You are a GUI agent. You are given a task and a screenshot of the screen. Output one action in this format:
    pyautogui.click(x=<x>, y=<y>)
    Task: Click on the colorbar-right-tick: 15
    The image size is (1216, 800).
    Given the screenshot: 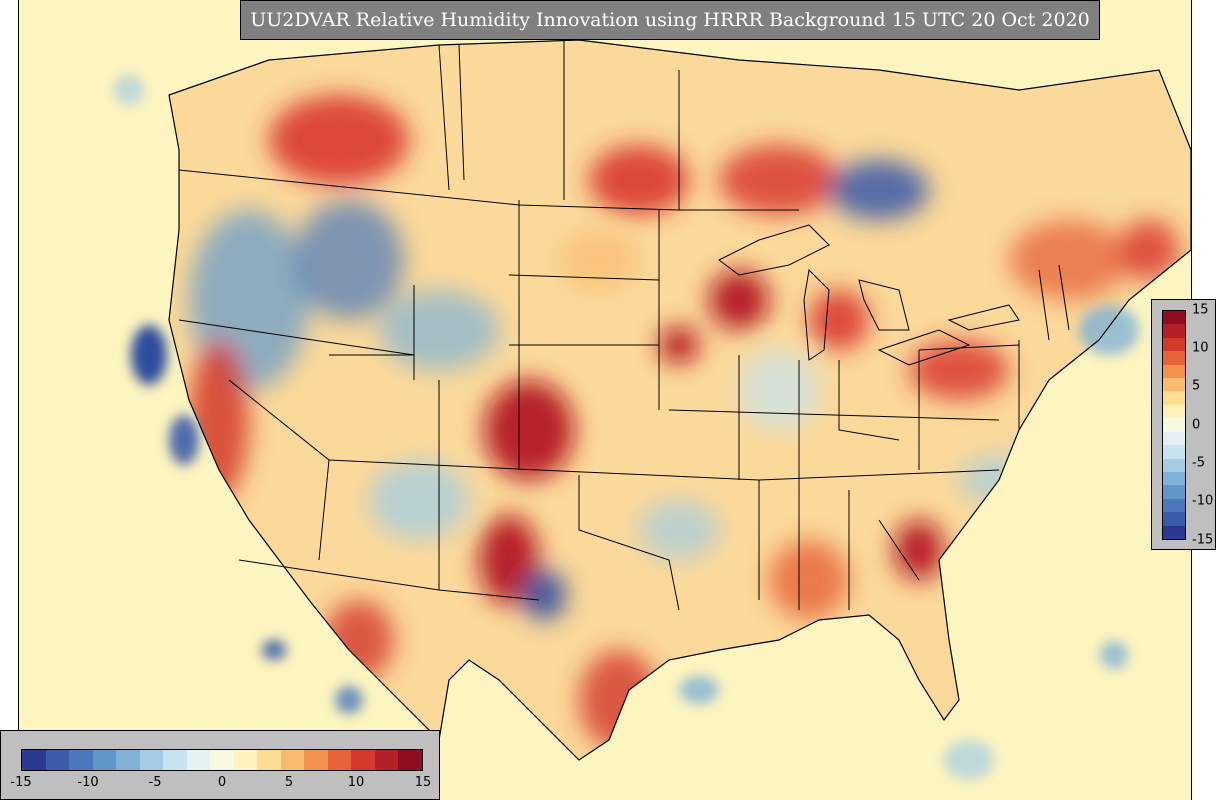 What is the action you would take?
    pyautogui.click(x=1200, y=310)
    